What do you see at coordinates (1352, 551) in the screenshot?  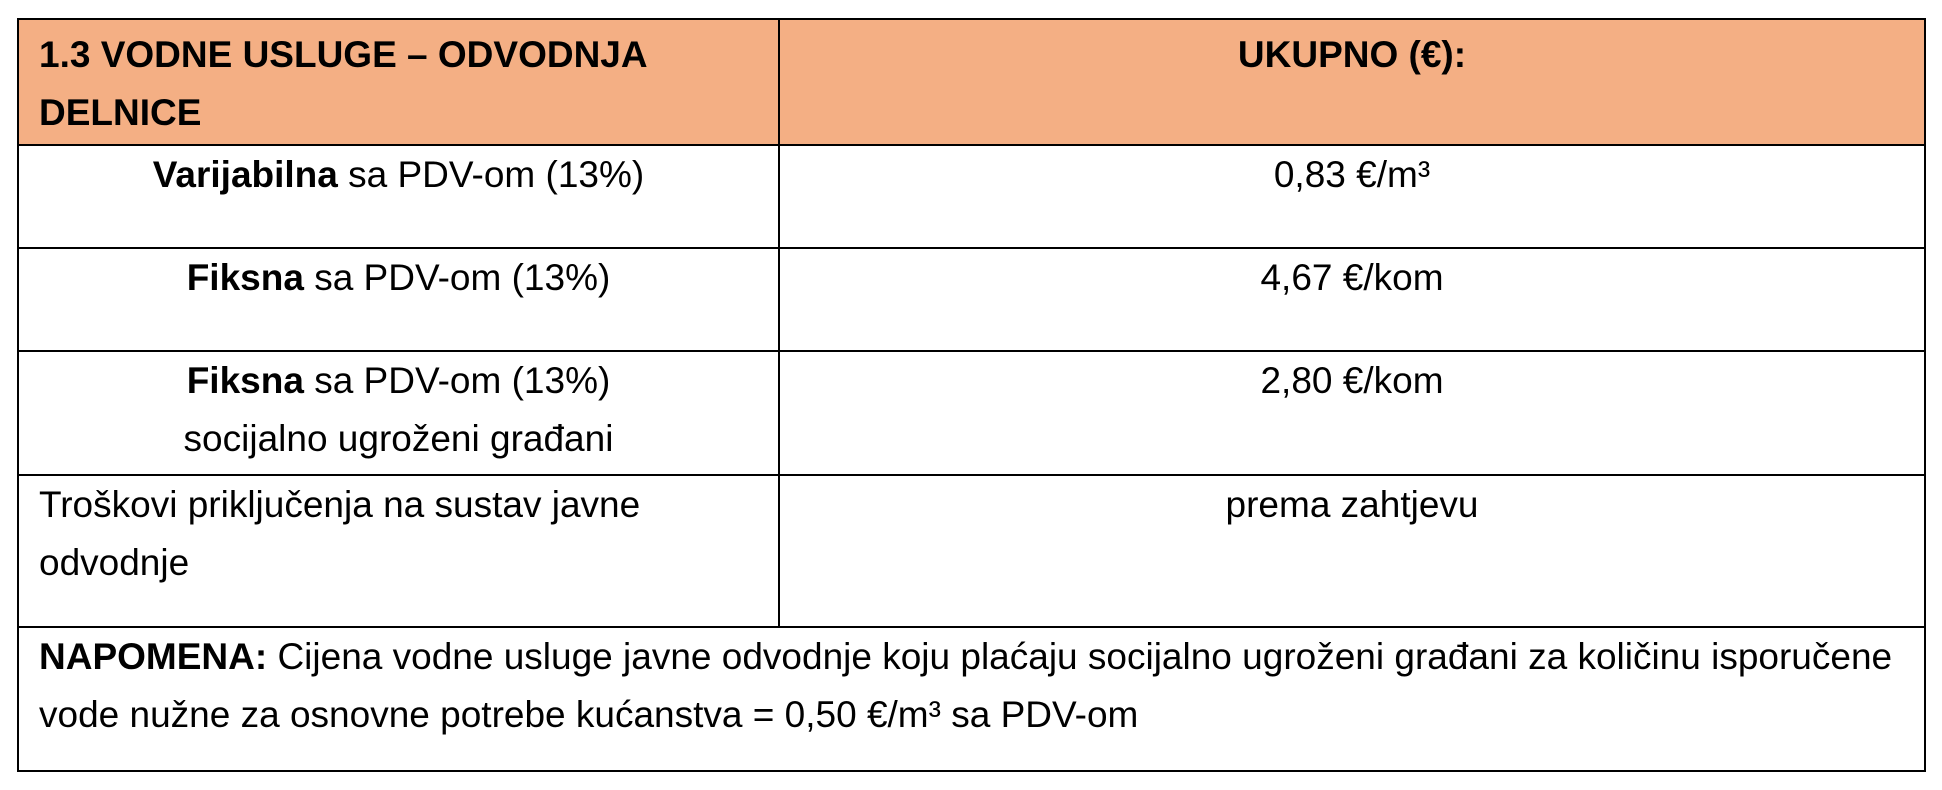 I see `row-value-cell: prema zahtjevu` at bounding box center [1352, 551].